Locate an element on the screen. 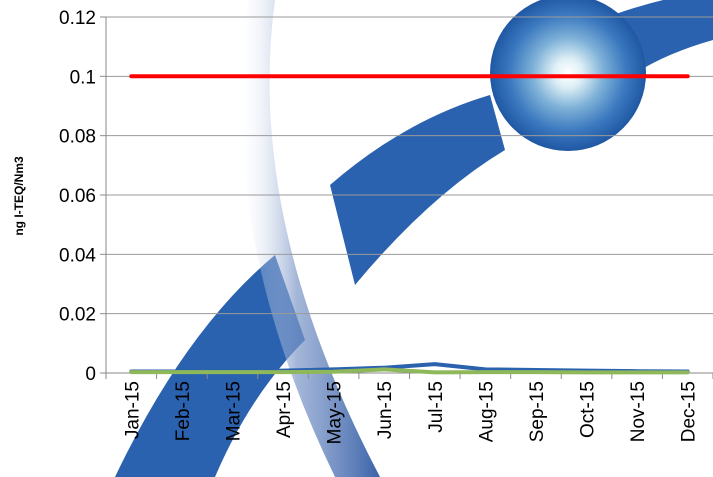  x-tick-label: Jun-15 is located at coordinates (385, 410).